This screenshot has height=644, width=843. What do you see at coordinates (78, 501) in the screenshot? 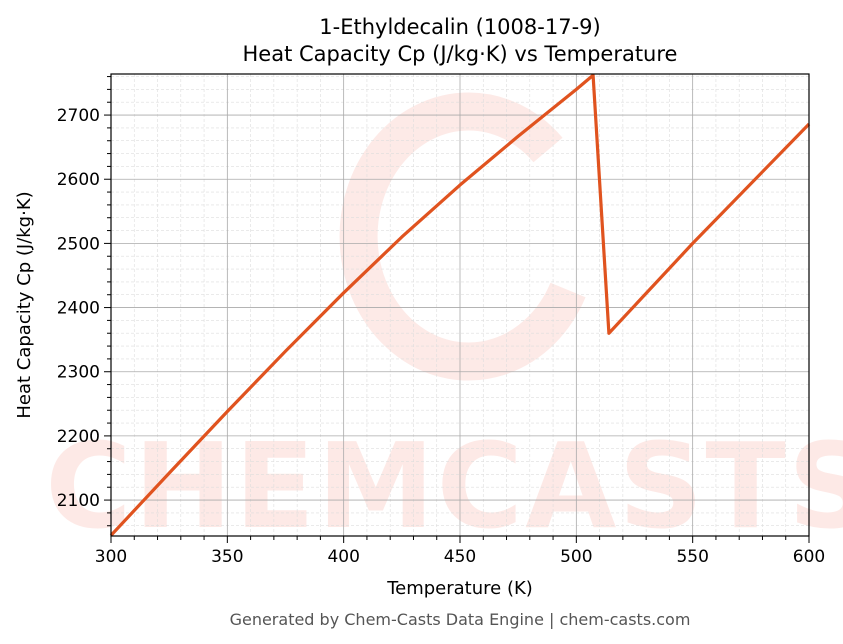
I see `y-tick-label: 2100` at bounding box center [78, 501].